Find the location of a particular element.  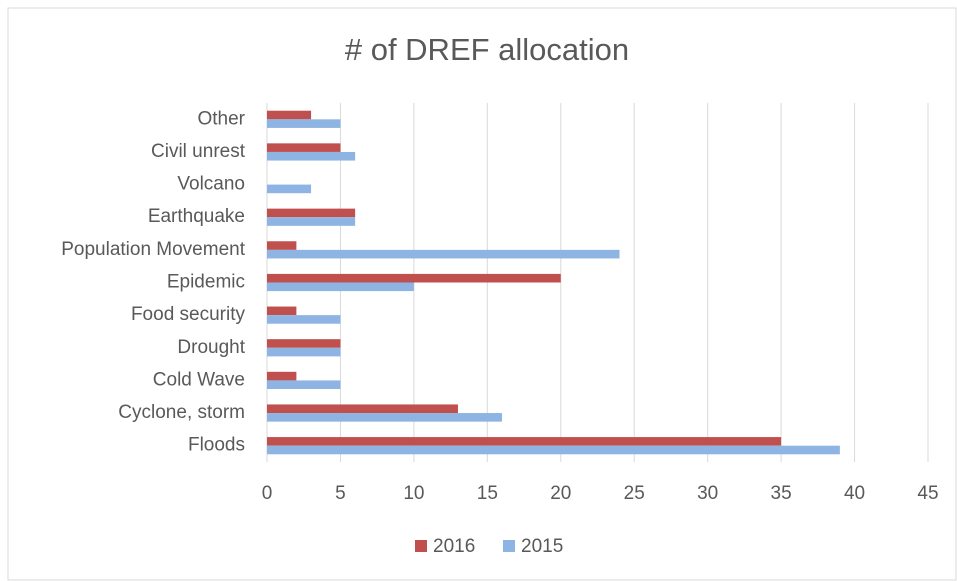

y-tick-label: Volcano is located at coordinates (211, 184).